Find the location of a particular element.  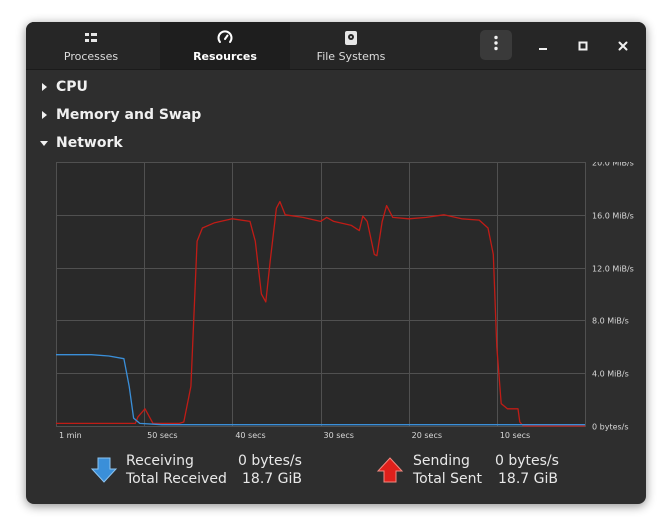

disk-icon is located at coordinates (351, 38).